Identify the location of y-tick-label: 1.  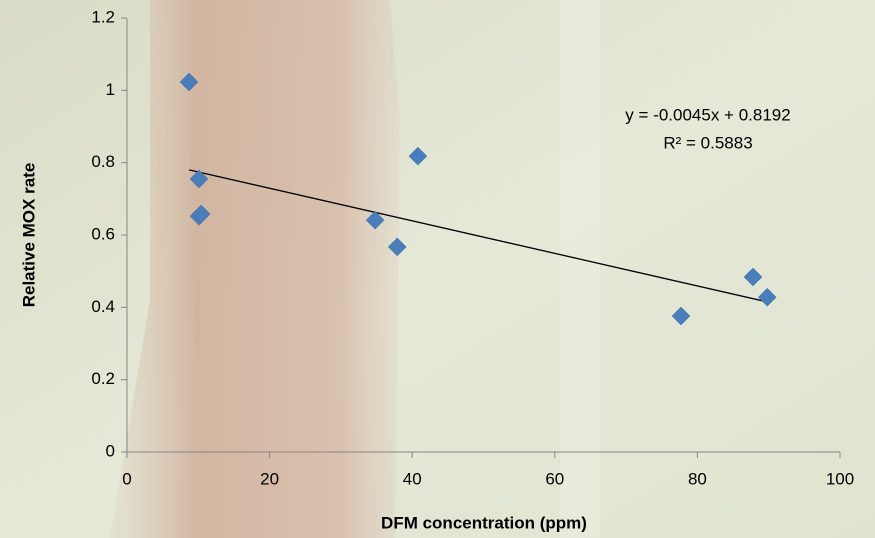
(110, 89).